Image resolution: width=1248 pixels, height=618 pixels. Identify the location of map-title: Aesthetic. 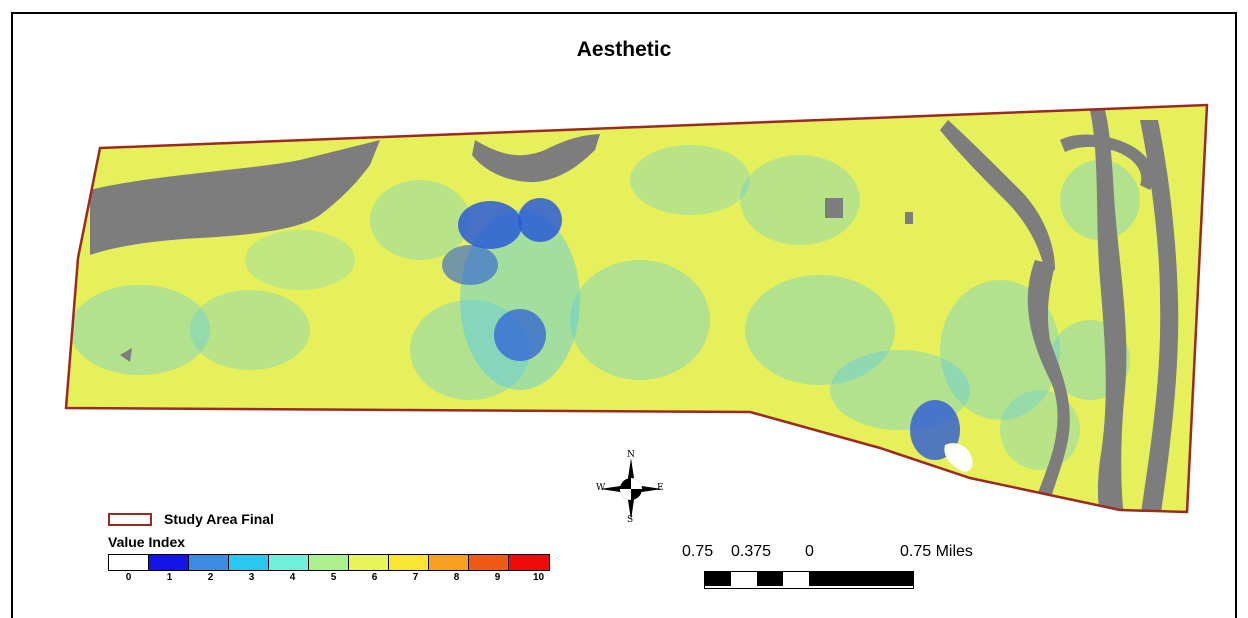
(624, 49).